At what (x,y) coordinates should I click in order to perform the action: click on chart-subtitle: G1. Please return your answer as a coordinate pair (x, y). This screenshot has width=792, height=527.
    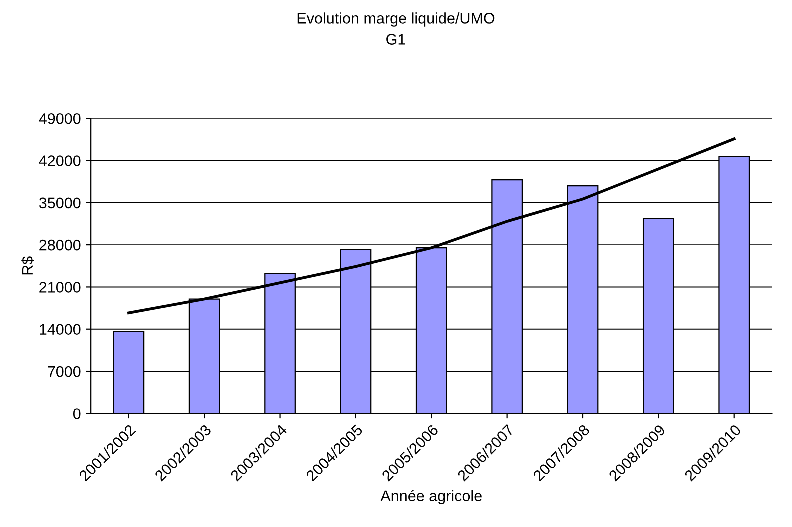
    Looking at the image, I should click on (396, 39).